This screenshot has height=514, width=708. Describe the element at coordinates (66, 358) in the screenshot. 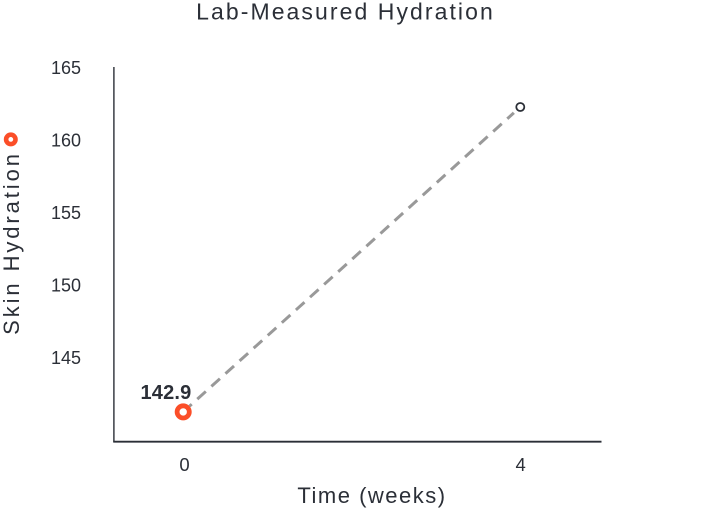

I see `svg-text: 145` at that location.